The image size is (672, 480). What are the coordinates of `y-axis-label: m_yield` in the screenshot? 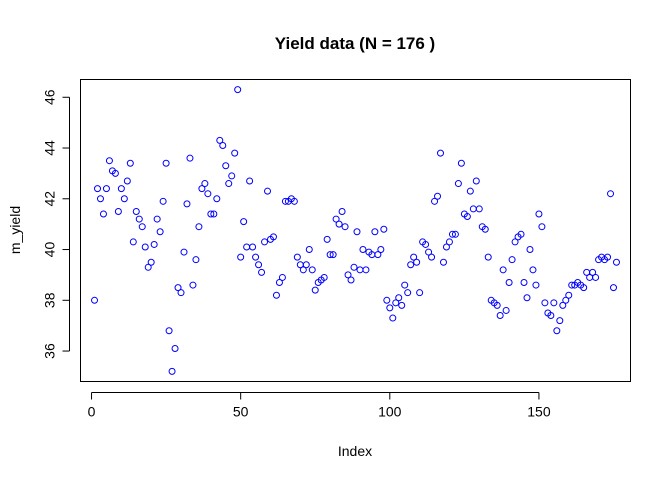 It's located at (15, 230).